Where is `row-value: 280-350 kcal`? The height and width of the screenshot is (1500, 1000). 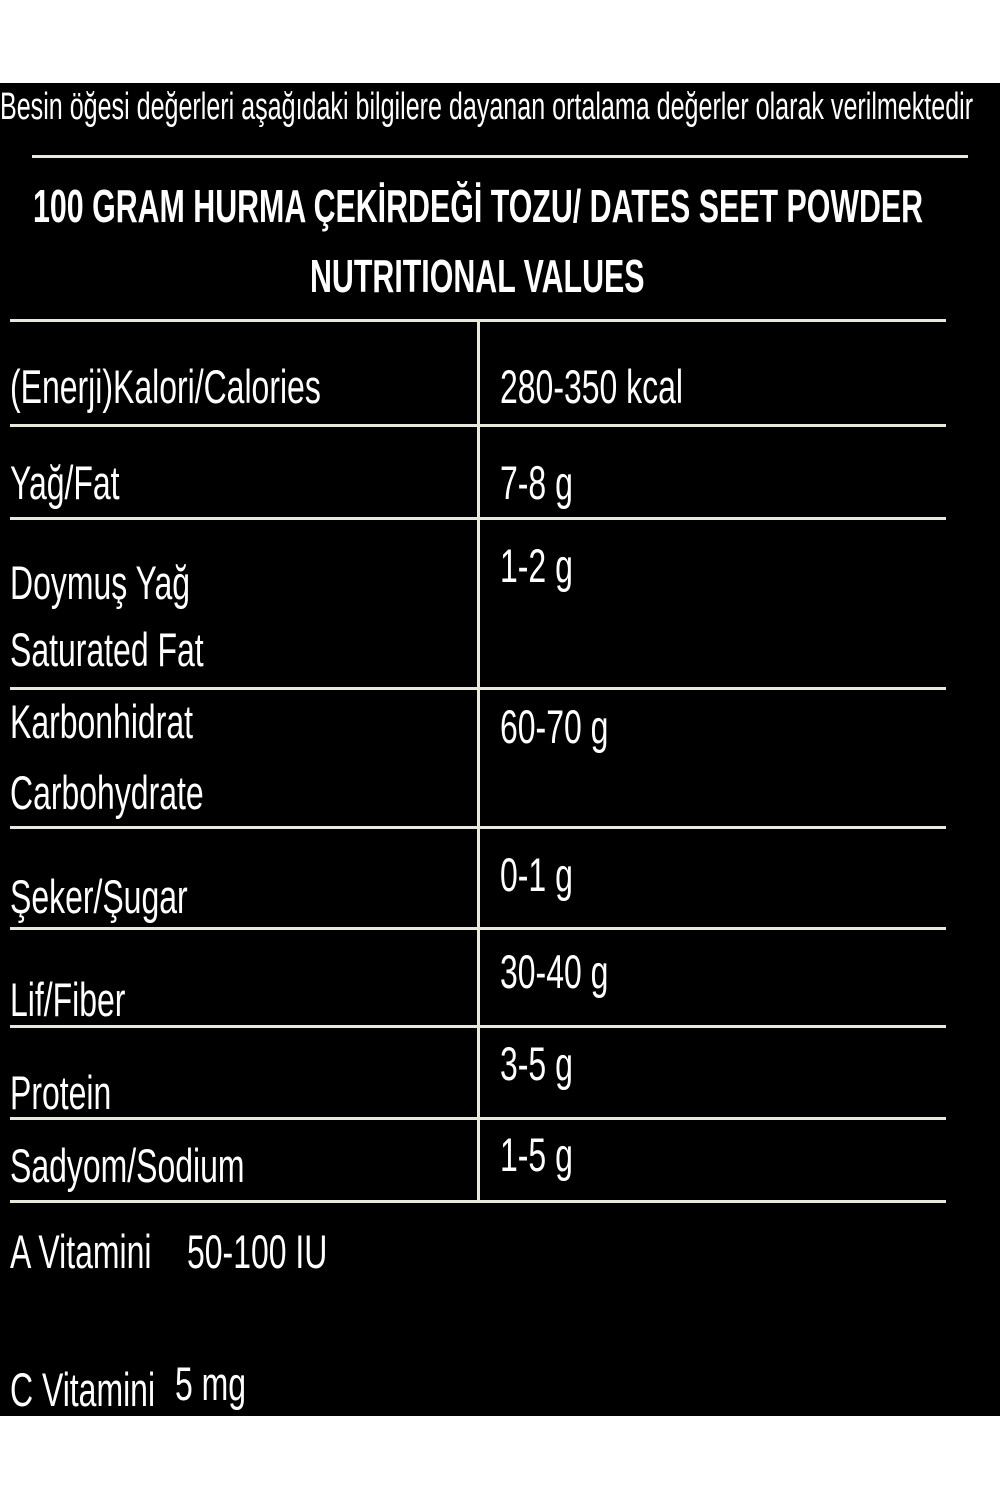 row-value: 280-350 kcal is located at coordinates (592, 386).